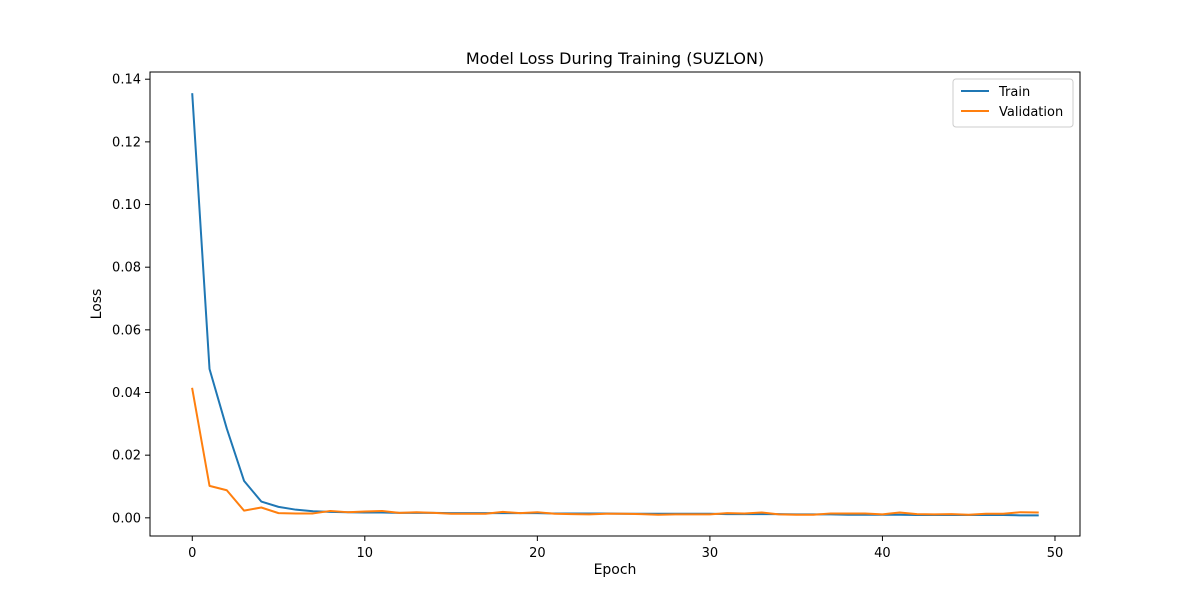 Image resolution: width=1200 pixels, height=600 pixels. Describe the element at coordinates (1013, 103) in the screenshot. I see `legend: Train Validation` at that location.